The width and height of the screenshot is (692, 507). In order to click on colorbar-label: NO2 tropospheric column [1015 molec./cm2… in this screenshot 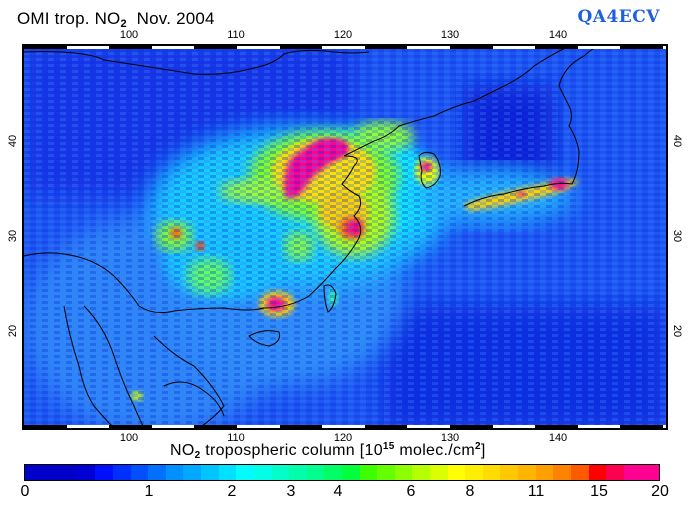, I will do `click(328, 451)`.